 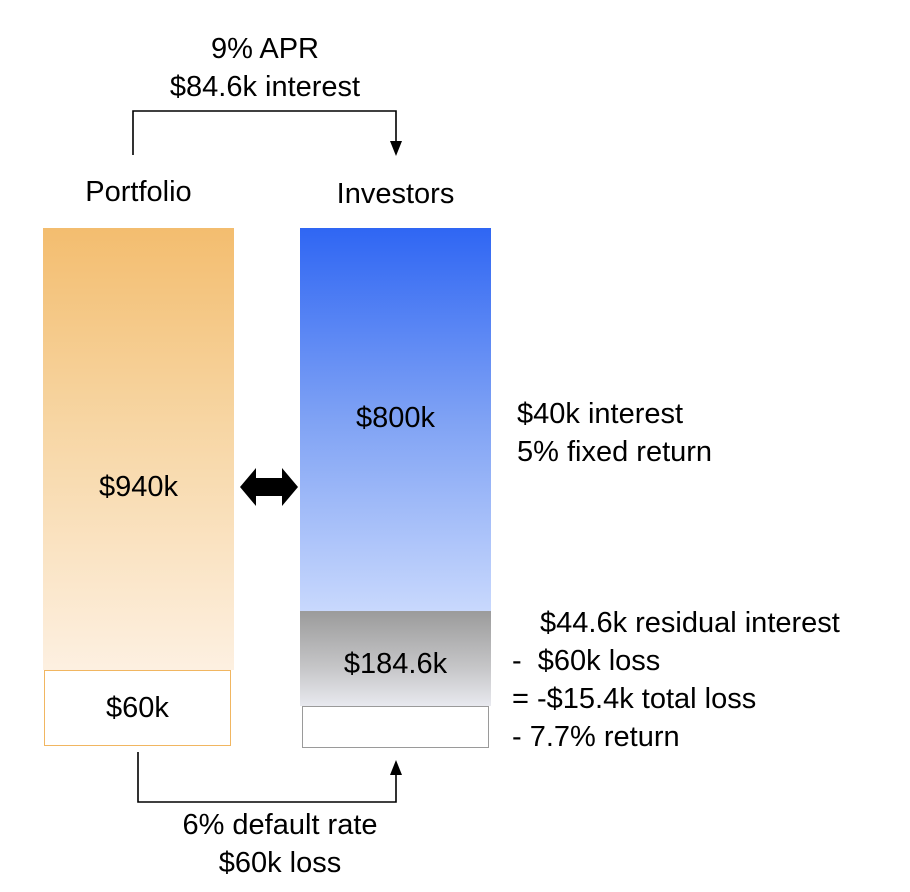 I want to click on residual-note-interest: $44.6k residual interest, so click(x=690, y=623).